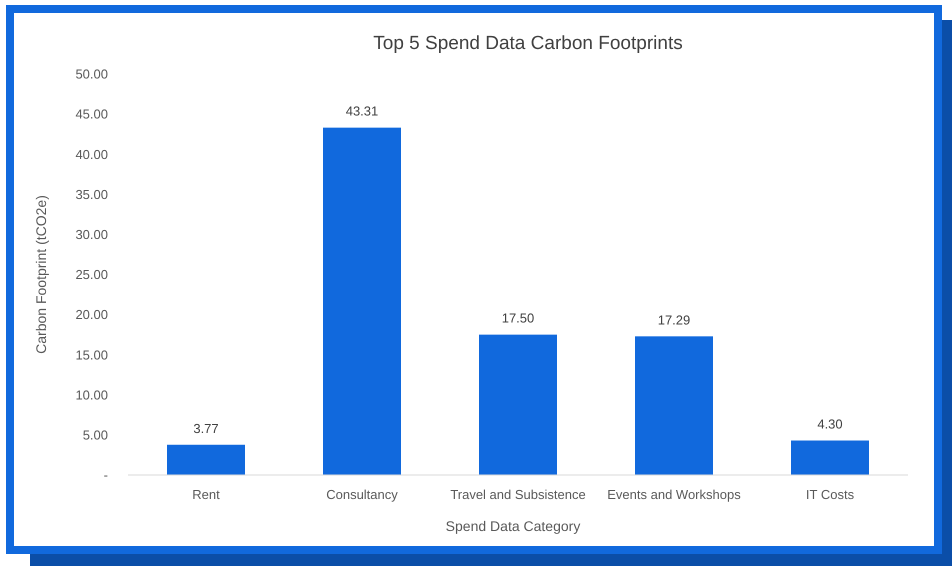 Image resolution: width=952 pixels, height=566 pixels. I want to click on data-label: 17.50, so click(518, 318).